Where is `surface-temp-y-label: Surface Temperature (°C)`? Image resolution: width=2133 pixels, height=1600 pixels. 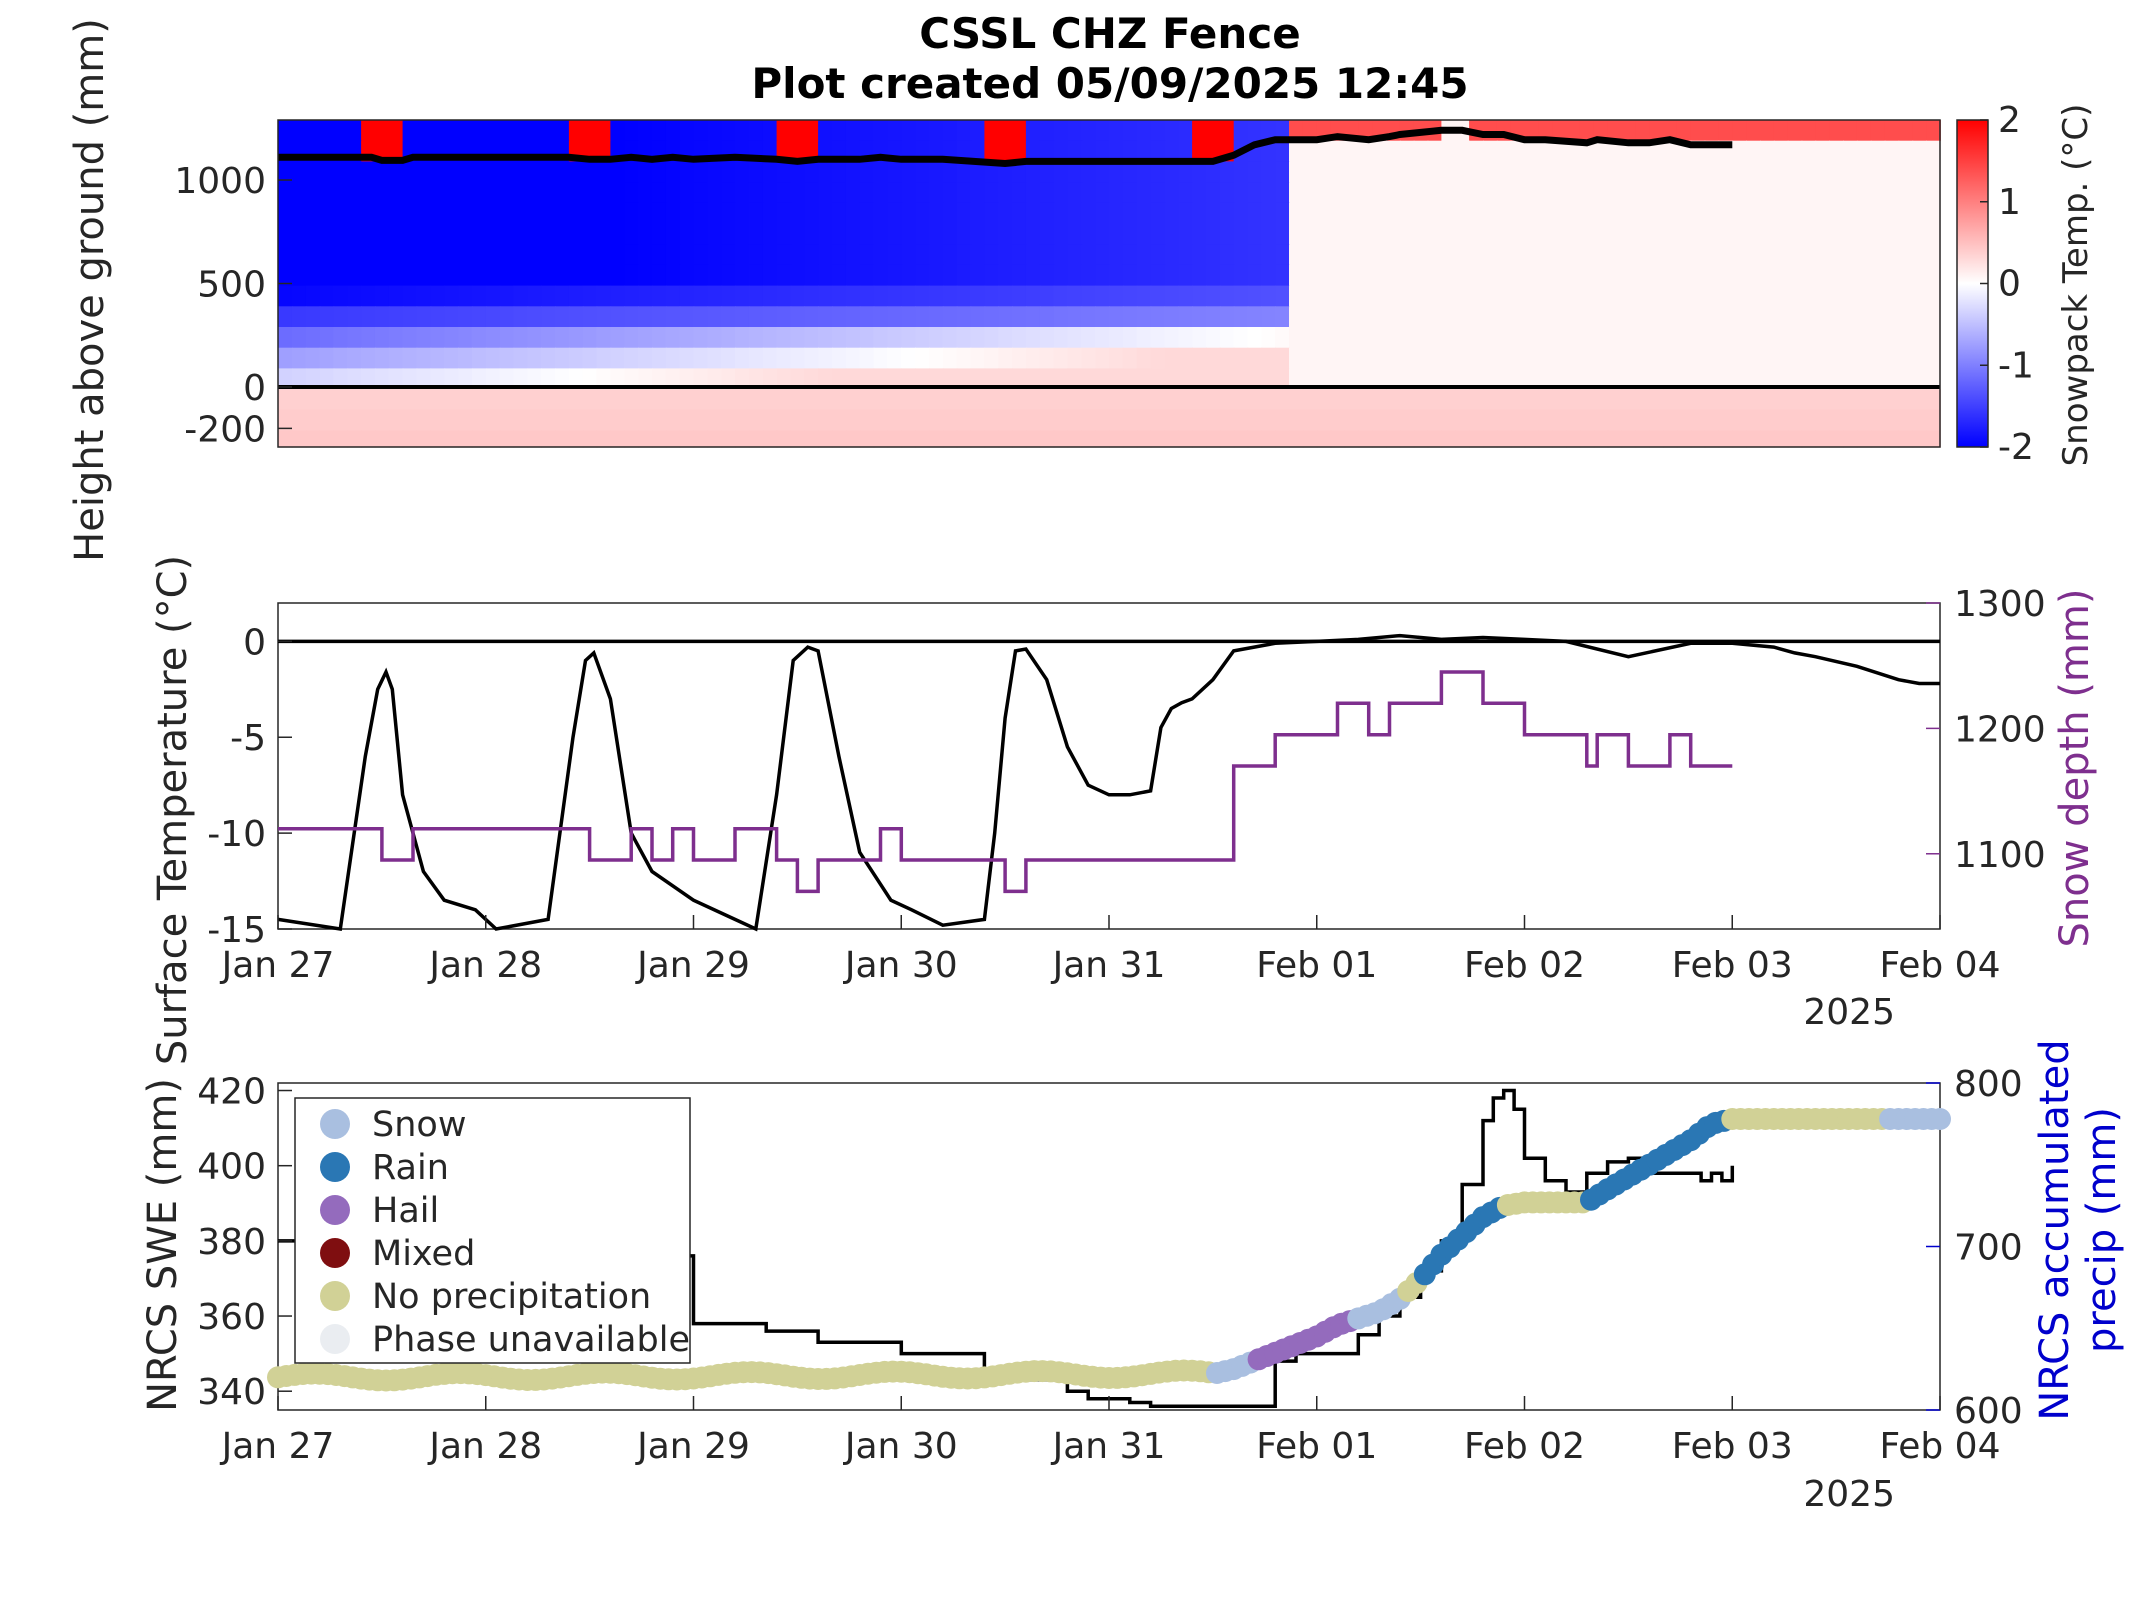 surface-temp-y-label: Surface Temperature (°C) is located at coordinates (173, 810).